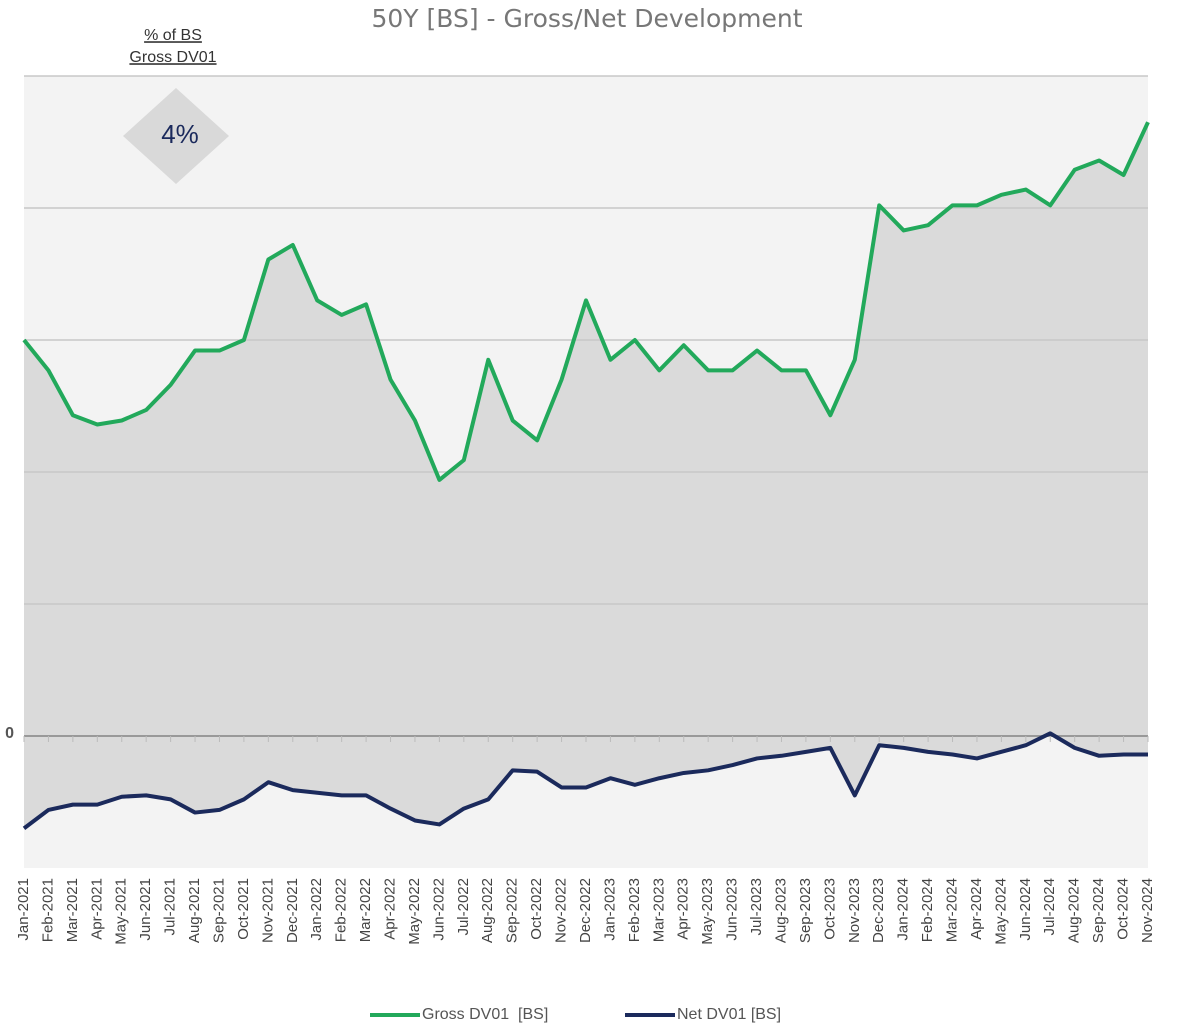 This screenshot has width=1178, height=1033. What do you see at coordinates (729, 1014) in the screenshot?
I see `legend-label: Net DV01 [BS]` at bounding box center [729, 1014].